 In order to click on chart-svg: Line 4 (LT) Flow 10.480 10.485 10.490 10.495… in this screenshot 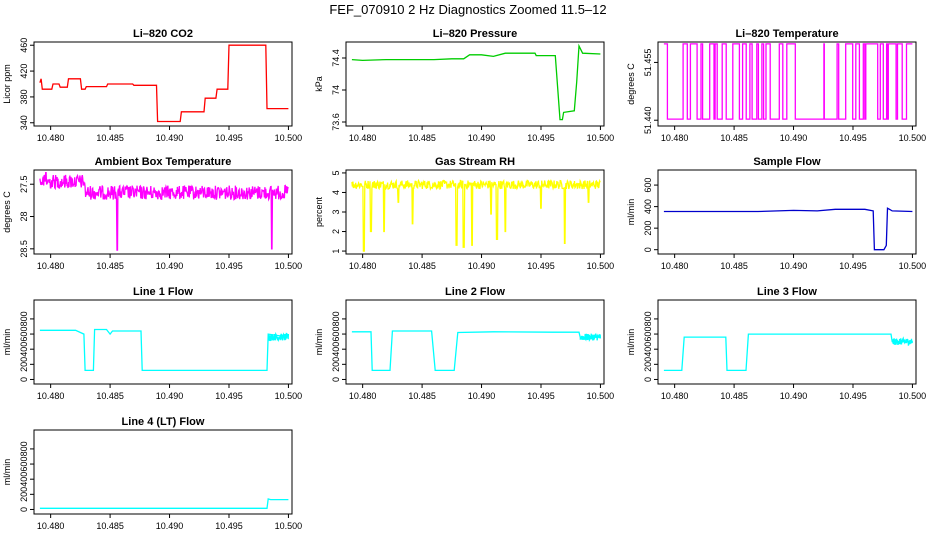, I will do `click(152, 473)`.